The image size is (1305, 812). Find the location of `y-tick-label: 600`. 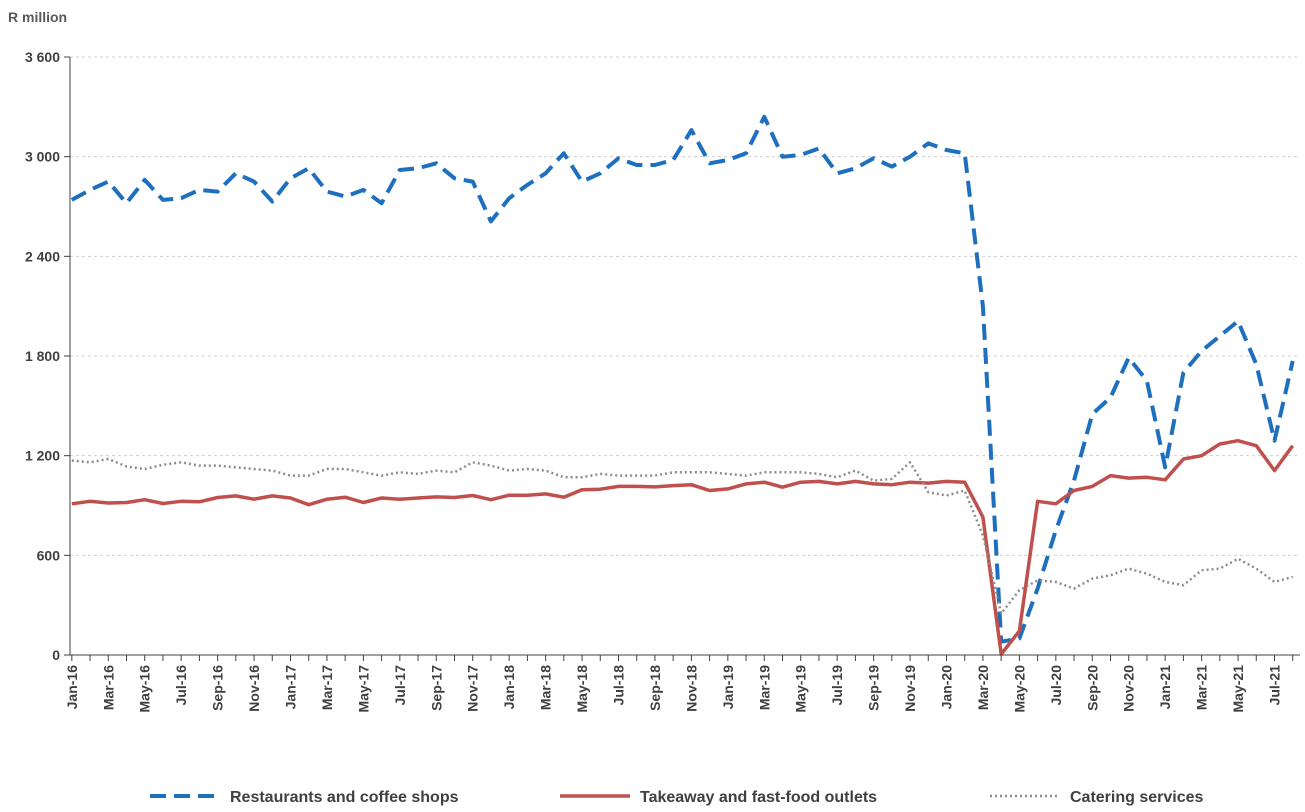

y-tick-label: 600 is located at coordinates (49, 555).